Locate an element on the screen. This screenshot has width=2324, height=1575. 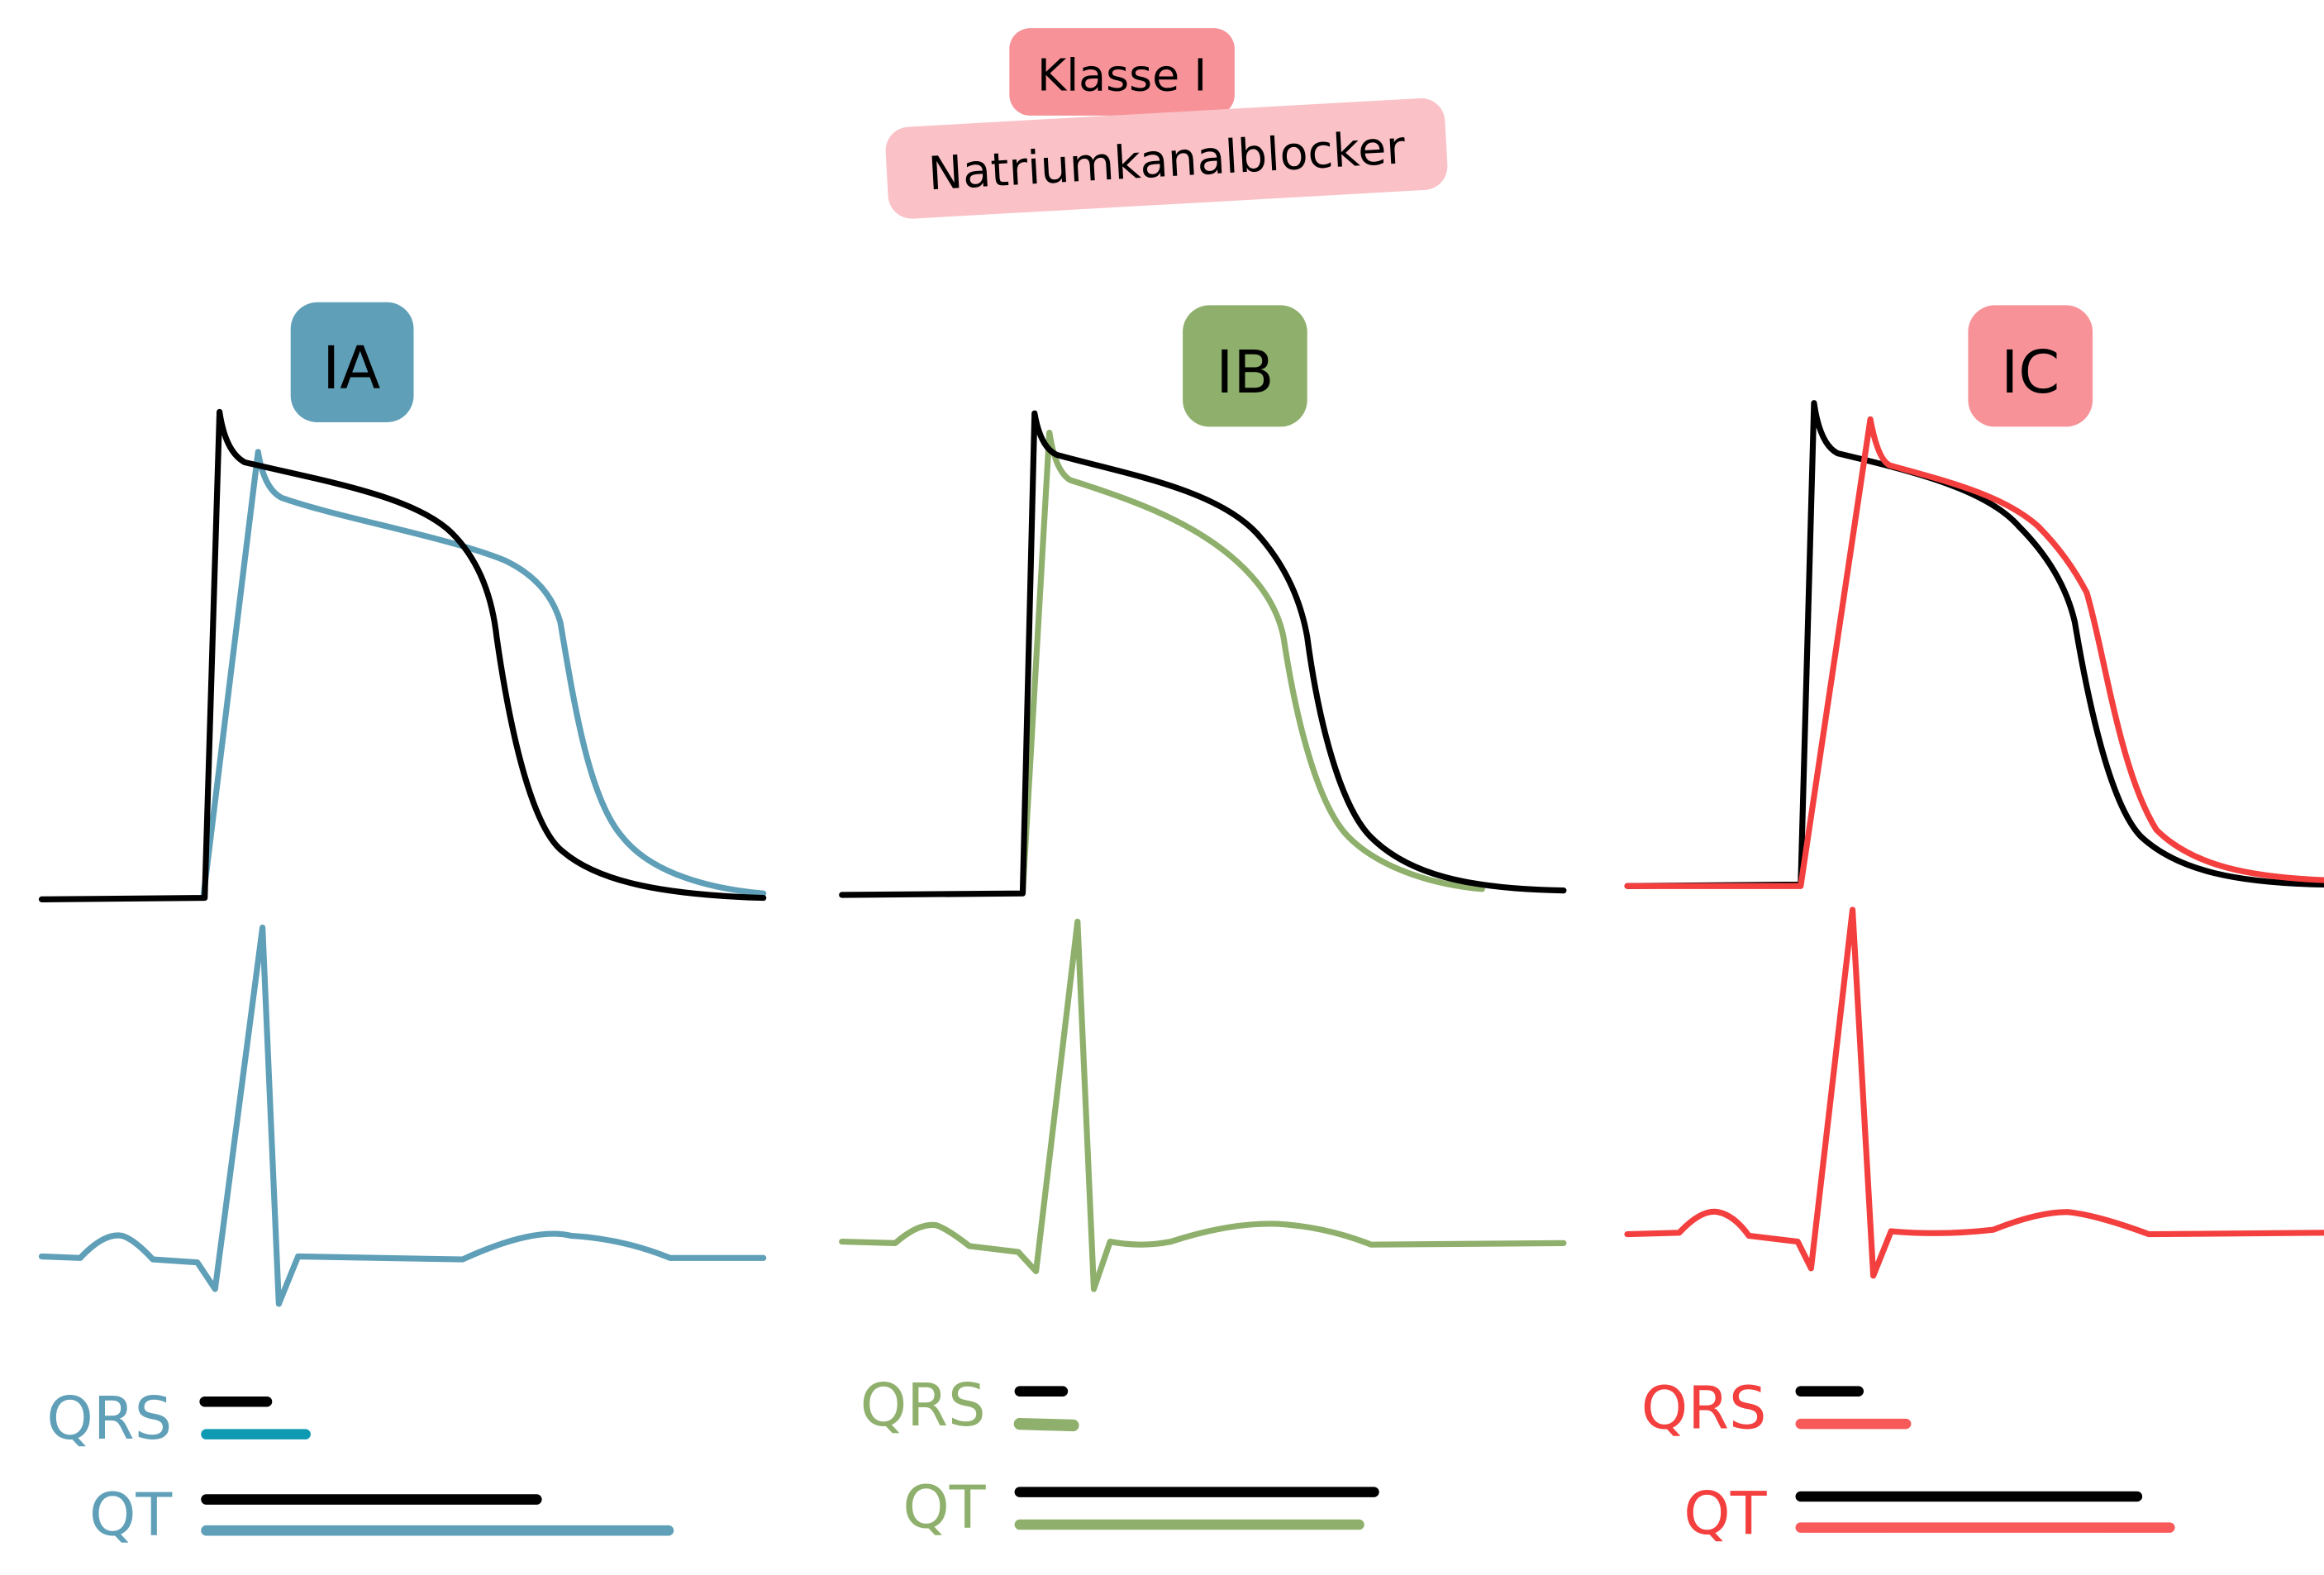
class-badge-ic-bg is located at coordinates (2030, 366).